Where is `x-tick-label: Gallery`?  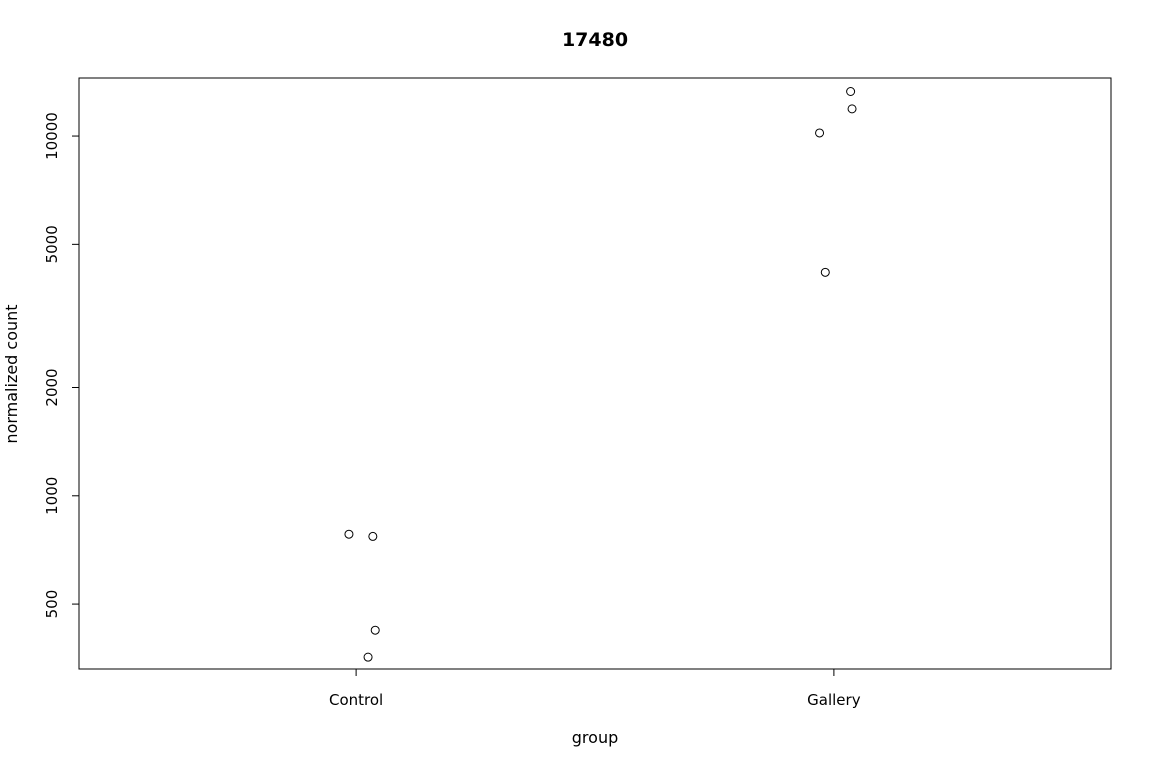 x-tick-label: Gallery is located at coordinates (834, 700).